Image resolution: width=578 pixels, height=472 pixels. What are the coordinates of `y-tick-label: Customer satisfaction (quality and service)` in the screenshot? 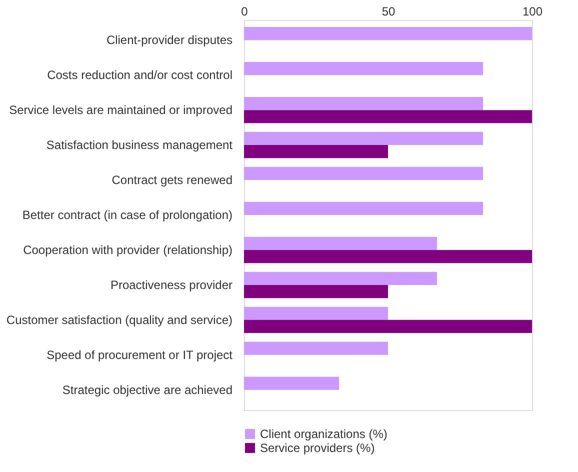 It's located at (119, 319).